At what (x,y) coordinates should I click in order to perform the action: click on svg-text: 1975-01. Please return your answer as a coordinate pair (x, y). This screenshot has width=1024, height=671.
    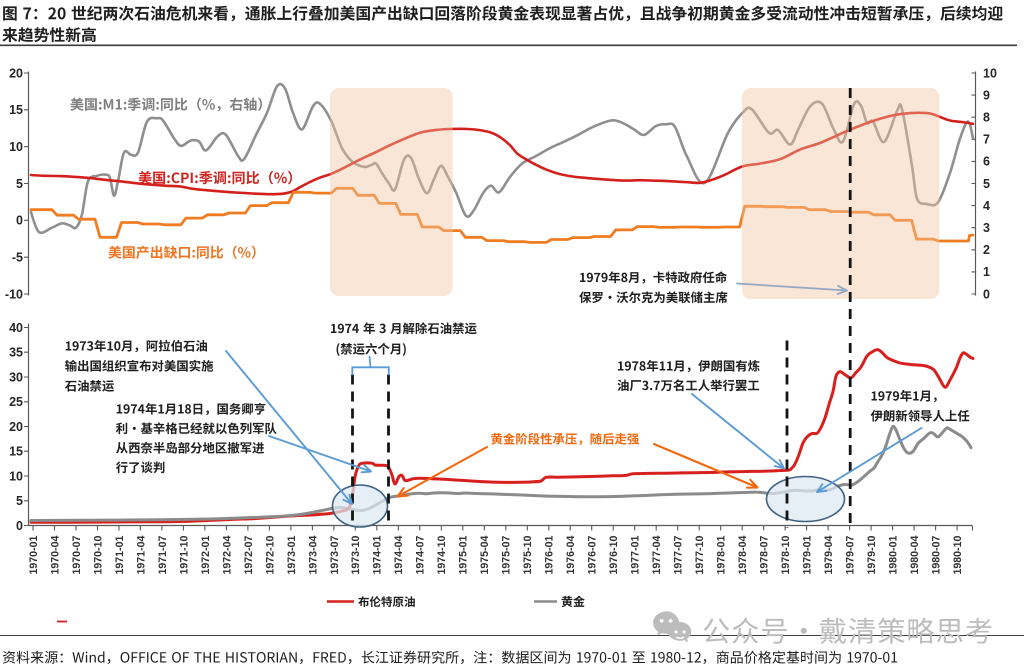
    Looking at the image, I should click on (464, 555).